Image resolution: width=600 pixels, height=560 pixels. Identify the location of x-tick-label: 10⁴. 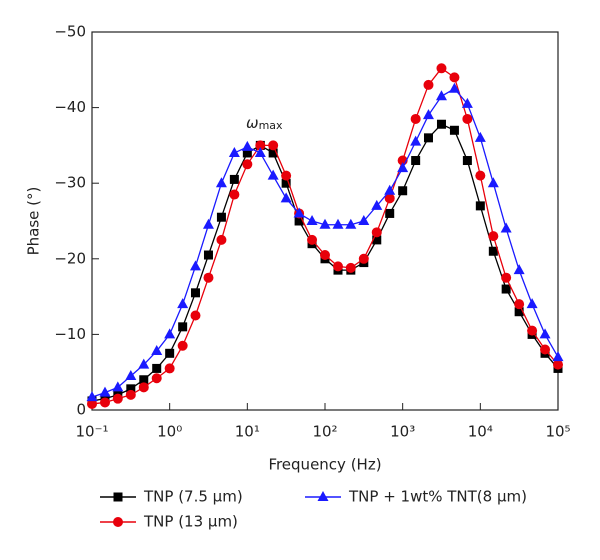
(480, 432).